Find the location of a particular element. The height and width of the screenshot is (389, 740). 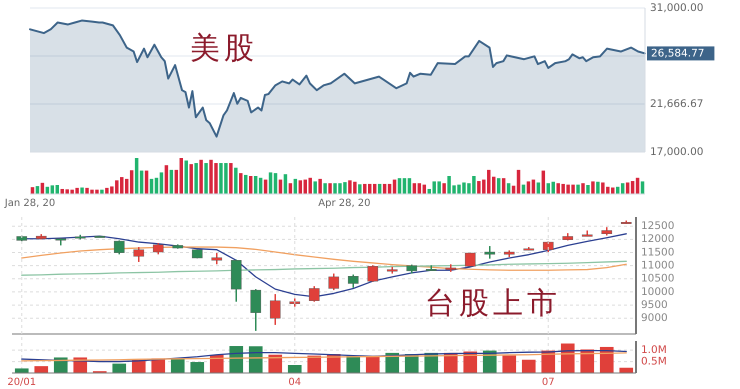

x-tick-label: 20/01 is located at coordinates (21, 382).